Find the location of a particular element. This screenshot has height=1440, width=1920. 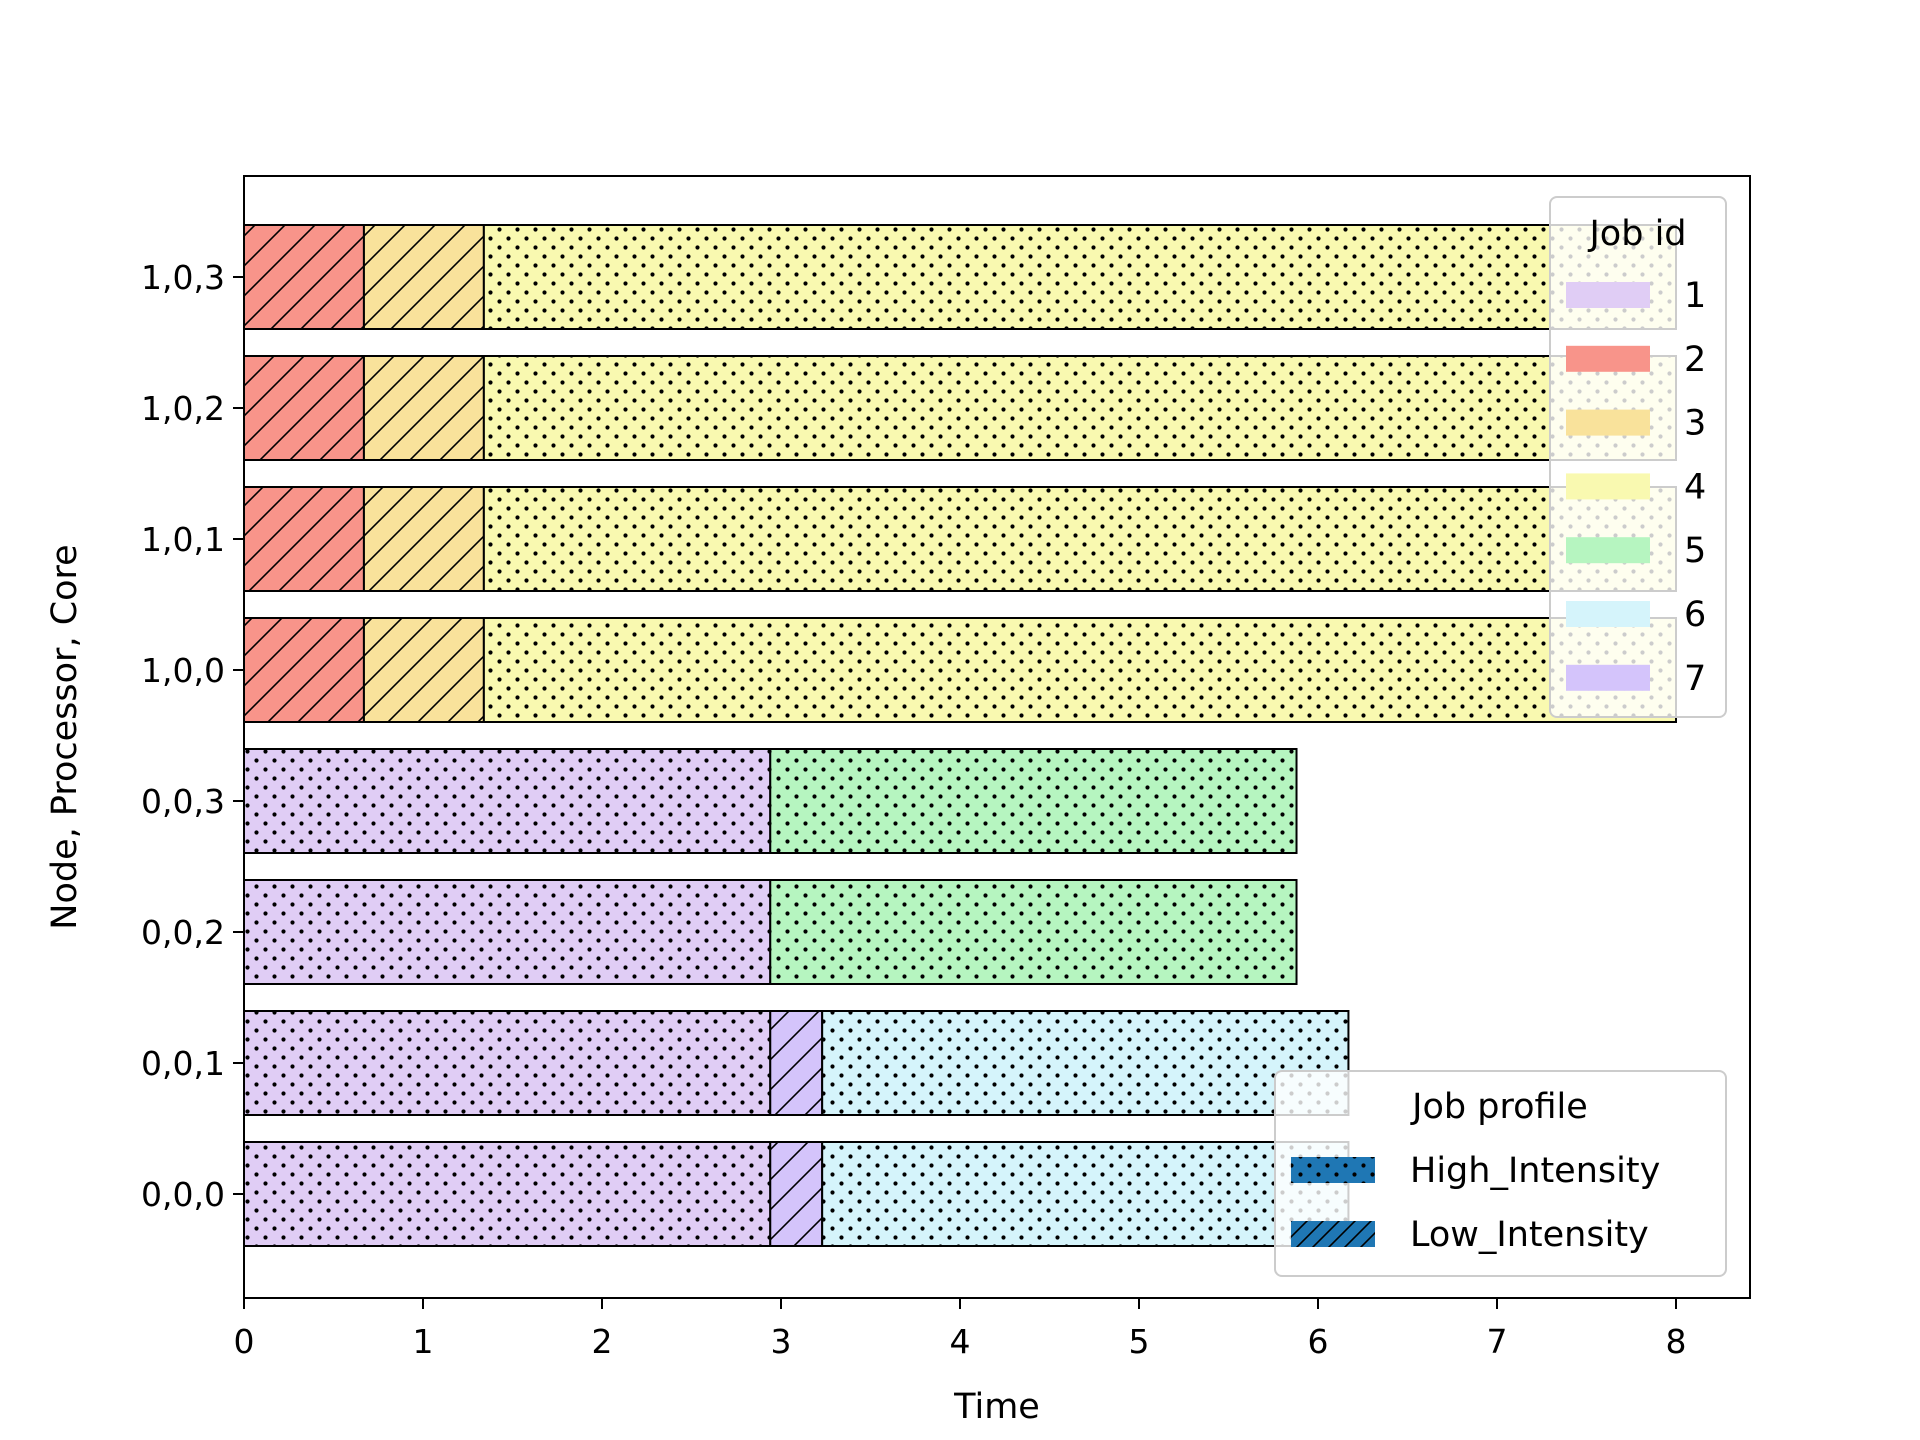

y-axis: 0,0,0 0,0,1 0,0,2 0,0,3 1,0,0 1,0,1 1,0,2 1,0,3 is located at coordinates (192, 736).